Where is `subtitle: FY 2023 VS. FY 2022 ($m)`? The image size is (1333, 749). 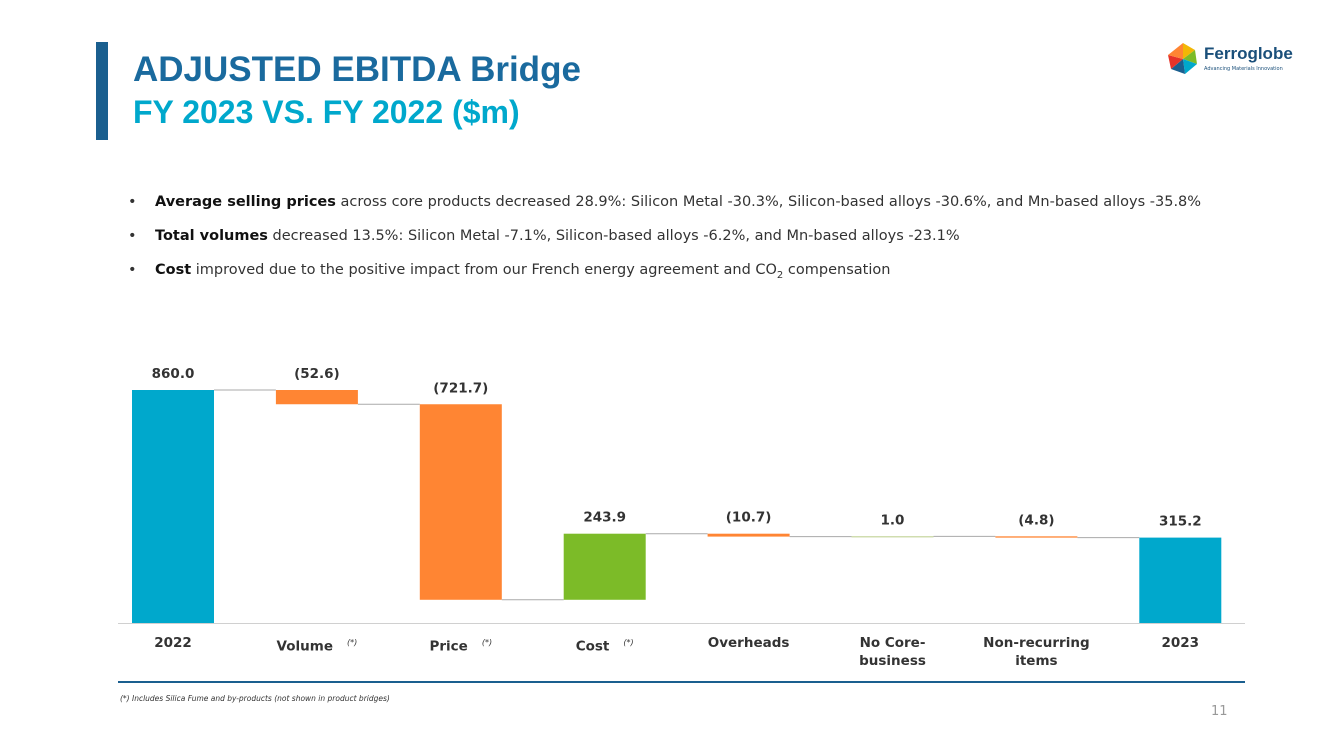
subtitle: FY 2023 VS. FY 2022 ($m) is located at coordinates (326, 112).